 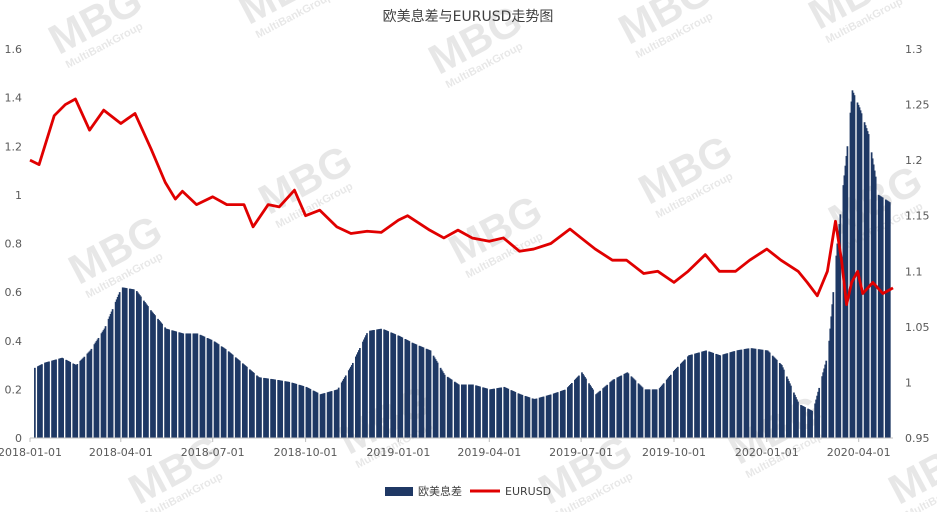 I want to click on legend-label-eurusd: EURUSD, so click(x=528, y=491).